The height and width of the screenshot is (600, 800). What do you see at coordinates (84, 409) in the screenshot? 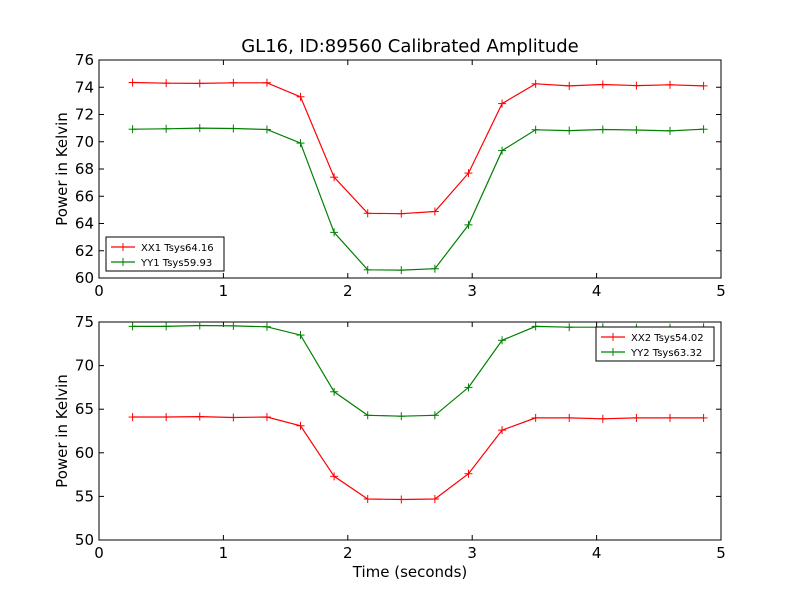
I see `y-tick-label: 65` at bounding box center [84, 409].